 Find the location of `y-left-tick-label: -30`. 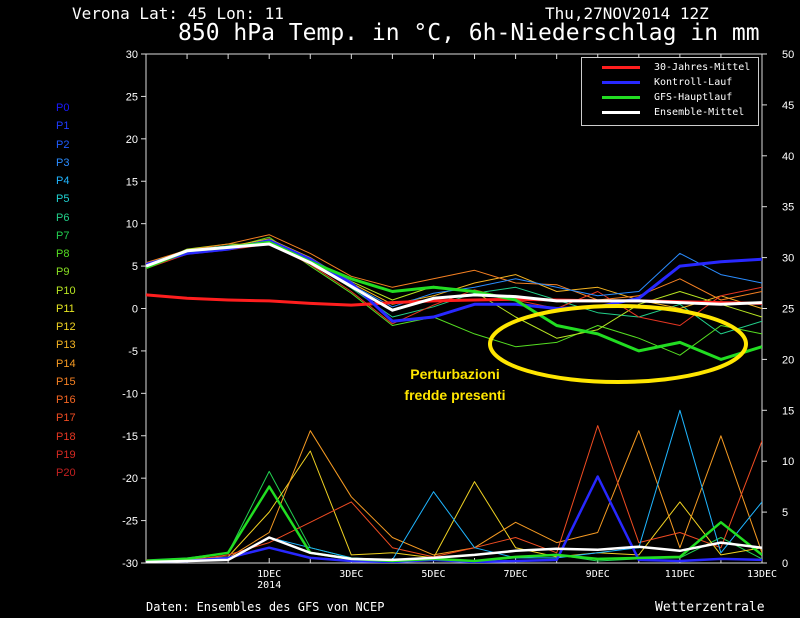

y-left-tick-label: -30 is located at coordinates (130, 564).